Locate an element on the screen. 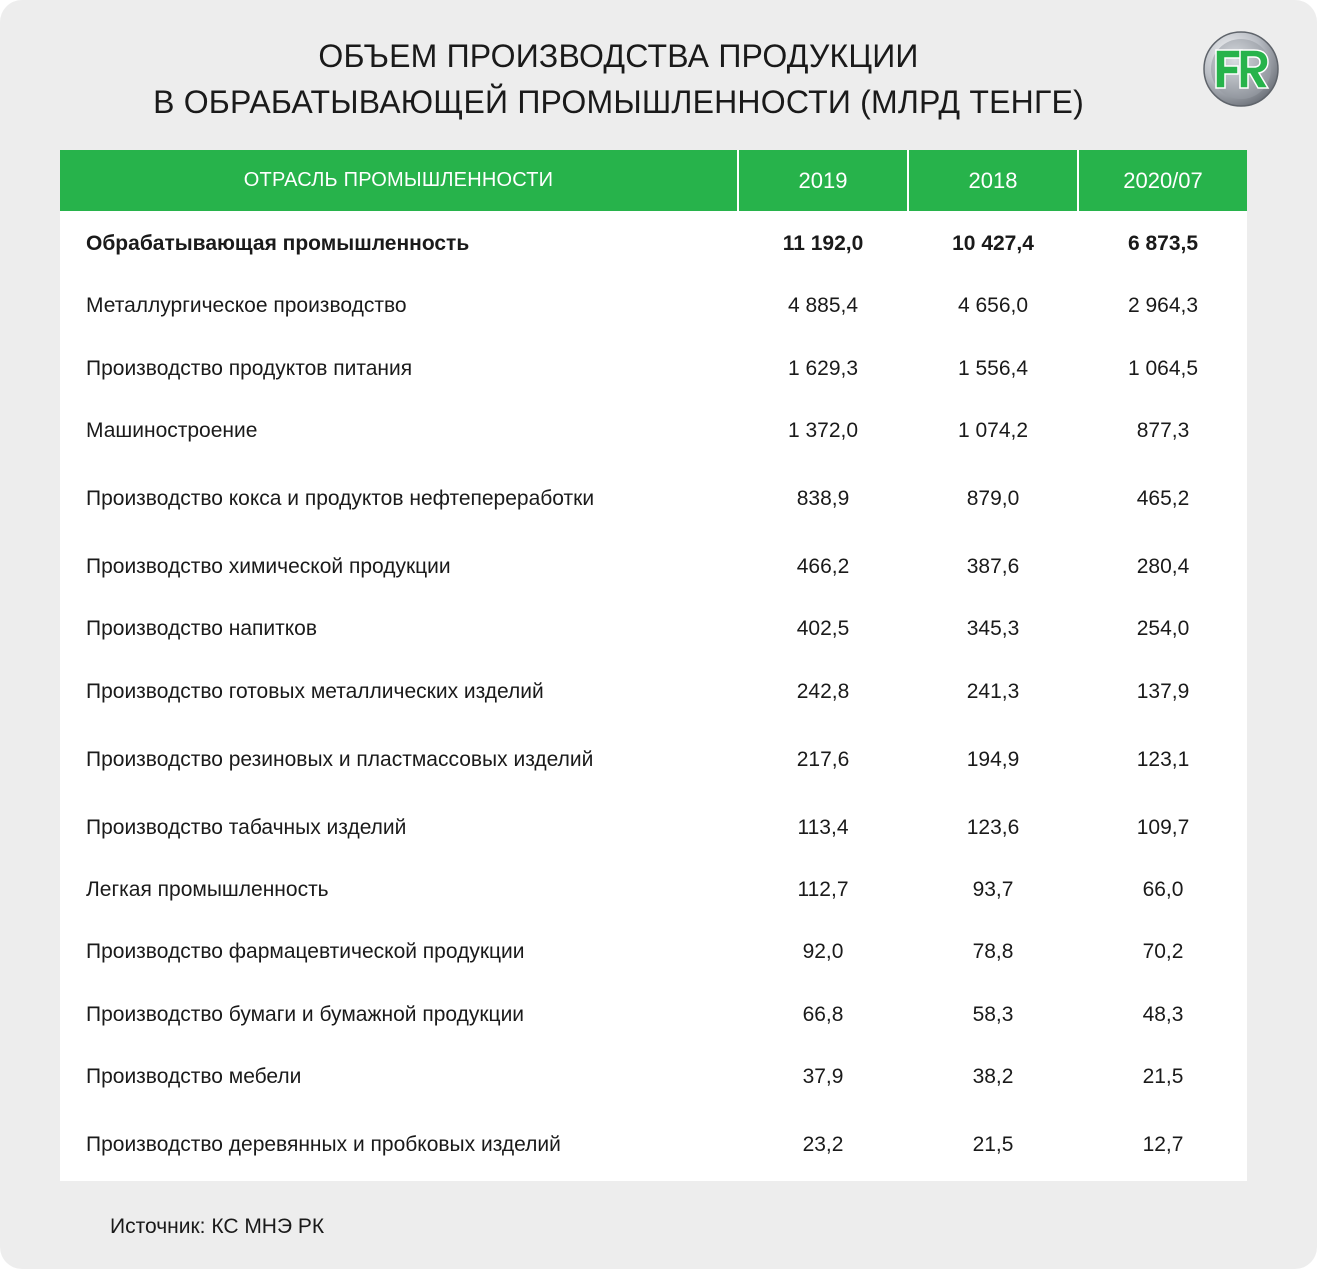  row-value-2019: 217,6 is located at coordinates (823, 759).